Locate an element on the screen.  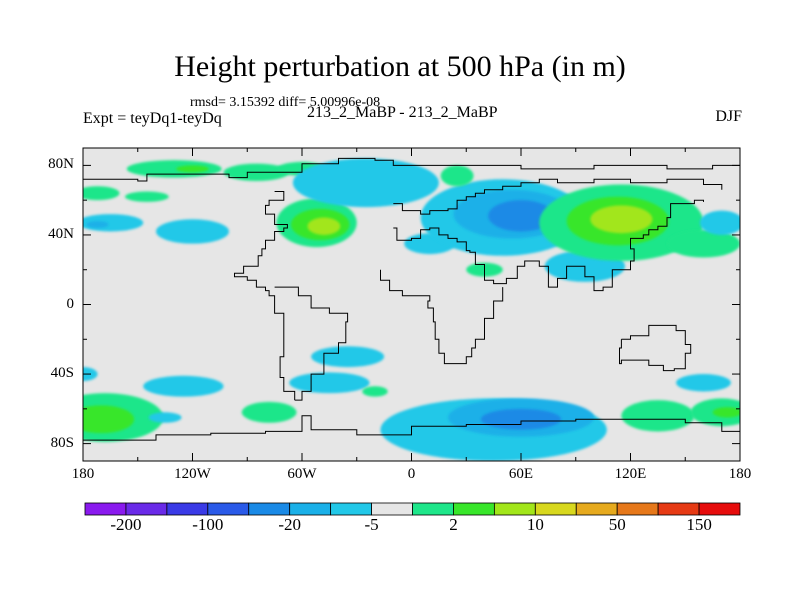
colorbar-label: 50 is located at coordinates (617, 524).